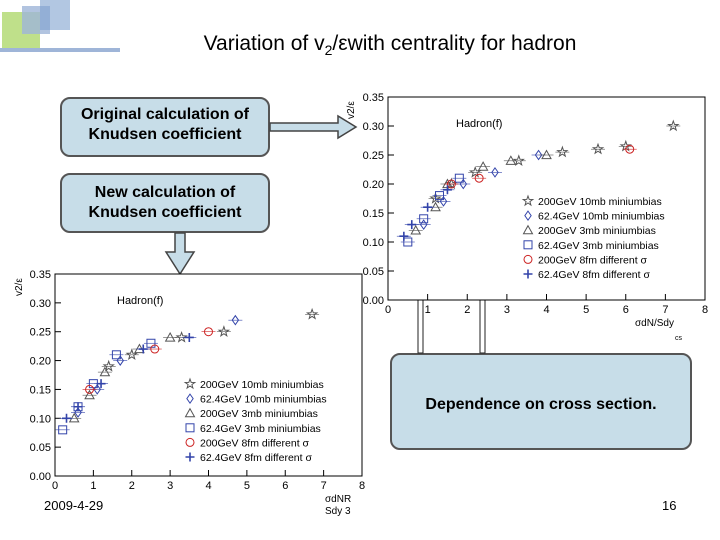 Image resolution: width=720 pixels, height=540 pixels. I want to click on x-axis-label-denominator: Sdy 3, so click(338, 511).